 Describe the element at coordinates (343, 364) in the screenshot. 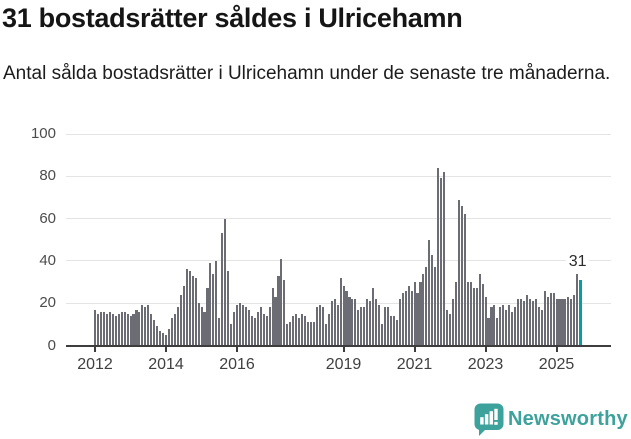

I see `x-axis-label-2019: 2019` at that location.